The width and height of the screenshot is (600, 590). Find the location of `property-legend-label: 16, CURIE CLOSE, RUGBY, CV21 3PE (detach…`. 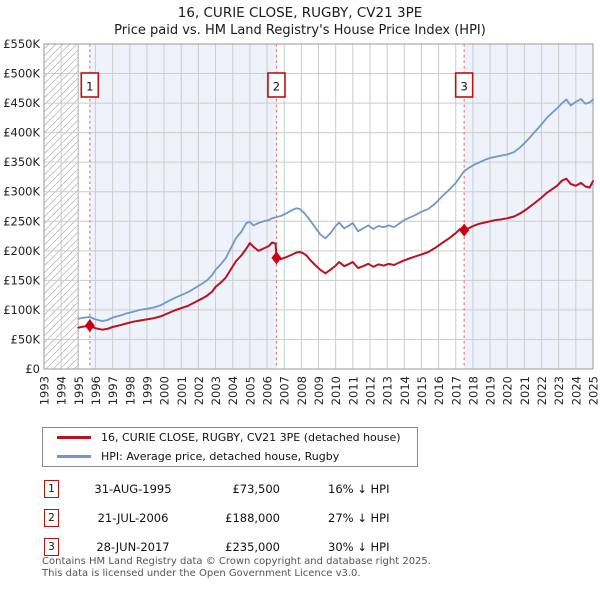

property-legend-label: 16, CURIE CLOSE, RUGBY, CV21 3PE (detach… is located at coordinates (251, 437).